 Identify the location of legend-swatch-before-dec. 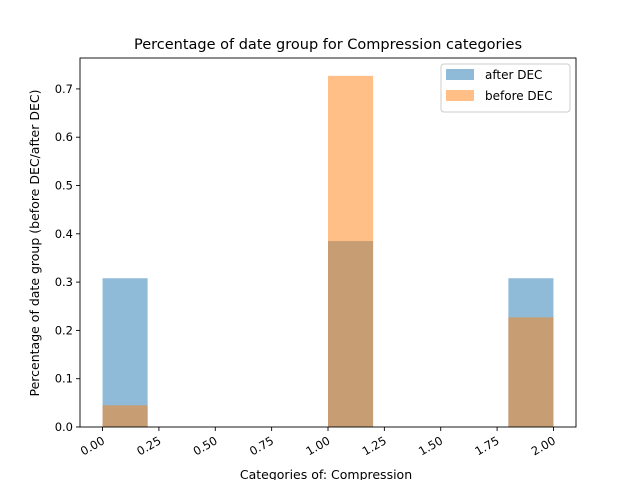
(460, 95).